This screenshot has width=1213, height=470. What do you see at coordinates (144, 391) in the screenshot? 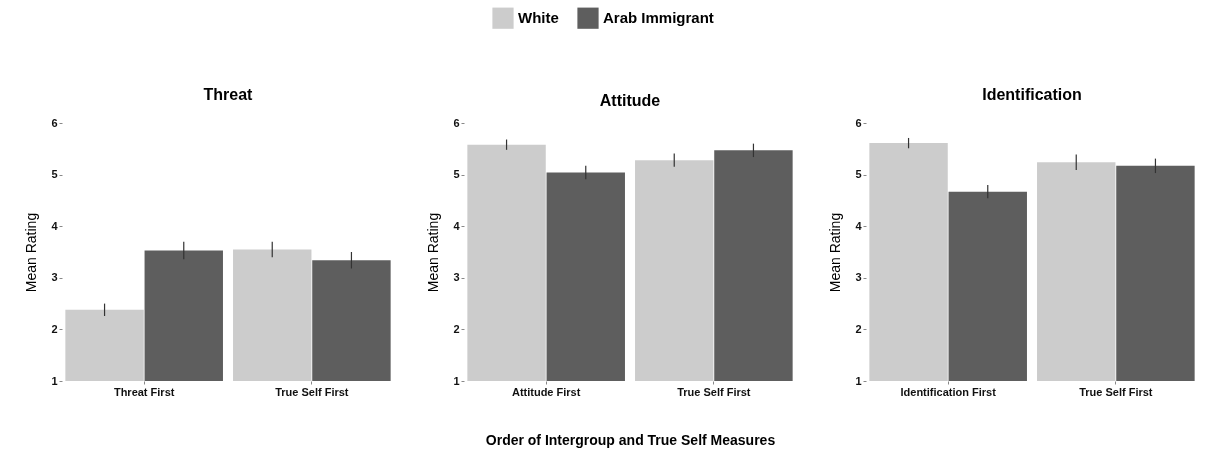
I see `x-tick-label: Threat First` at bounding box center [144, 391].